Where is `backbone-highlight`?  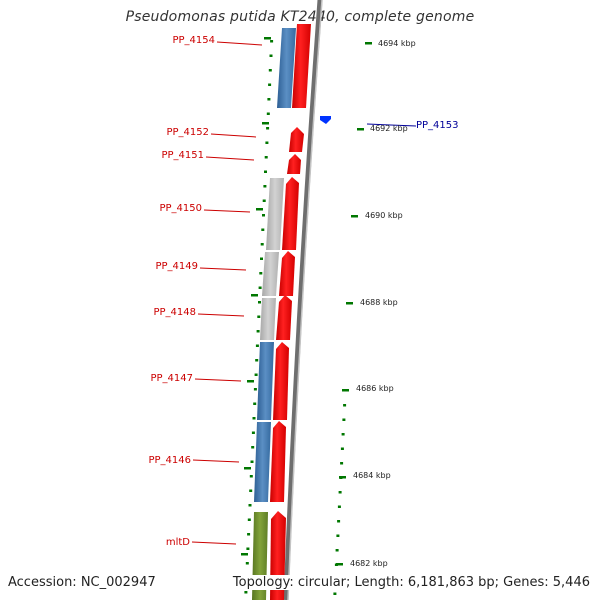 backbone-highlight is located at coordinates (305, 300).